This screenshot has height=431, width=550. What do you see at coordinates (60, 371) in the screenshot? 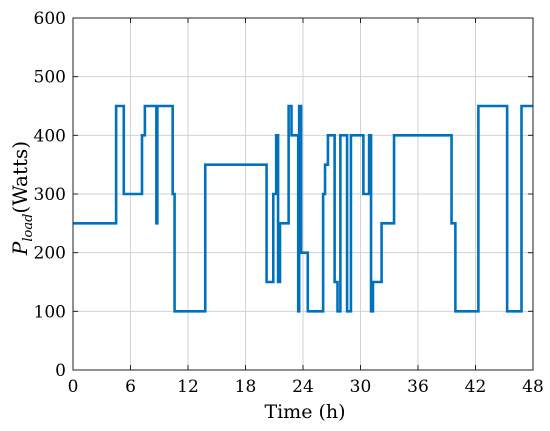
I see `y-tick-label: 0` at bounding box center [60, 371].